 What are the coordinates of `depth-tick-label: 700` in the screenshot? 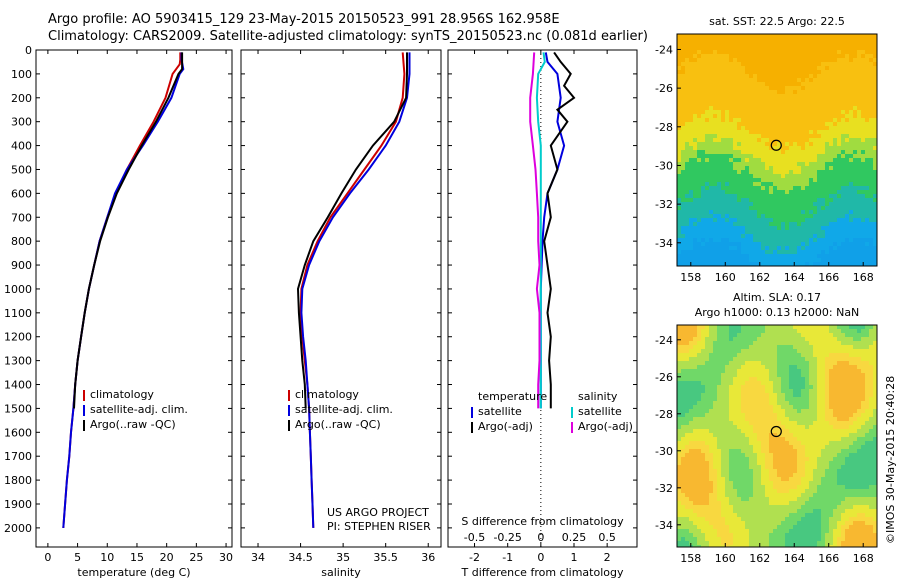 It's located at (21, 217).